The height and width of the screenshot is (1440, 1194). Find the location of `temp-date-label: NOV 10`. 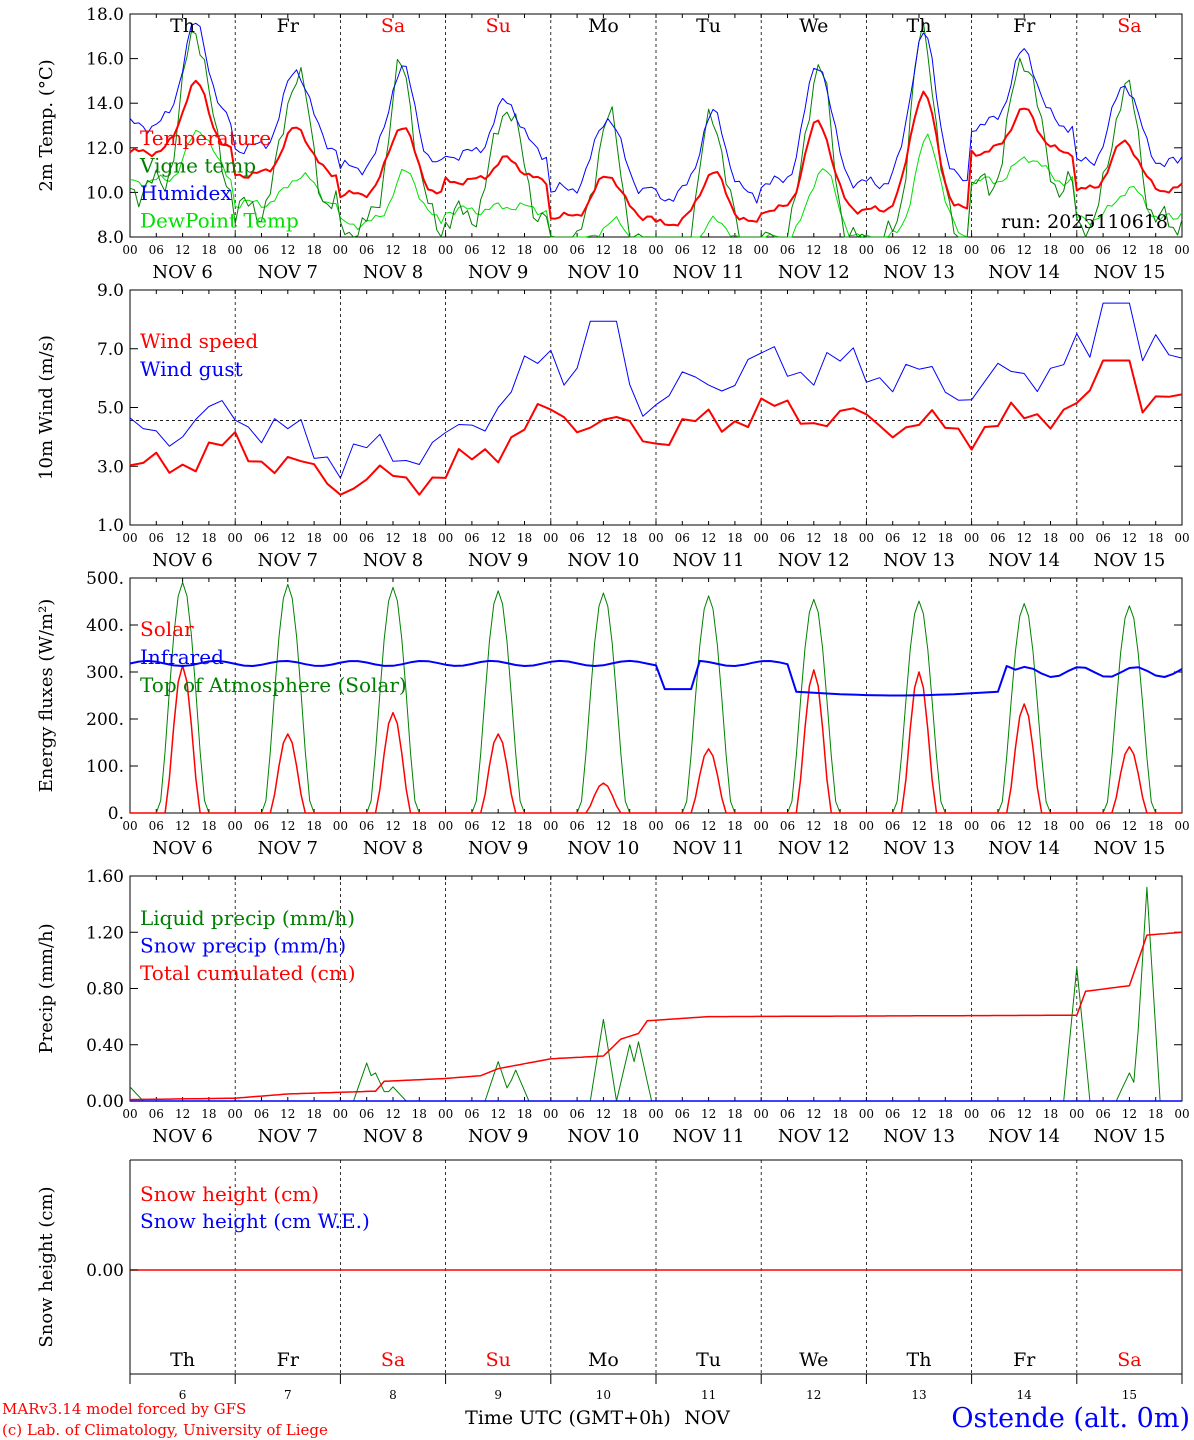

temp-date-label: NOV 10 is located at coordinates (603, 272).